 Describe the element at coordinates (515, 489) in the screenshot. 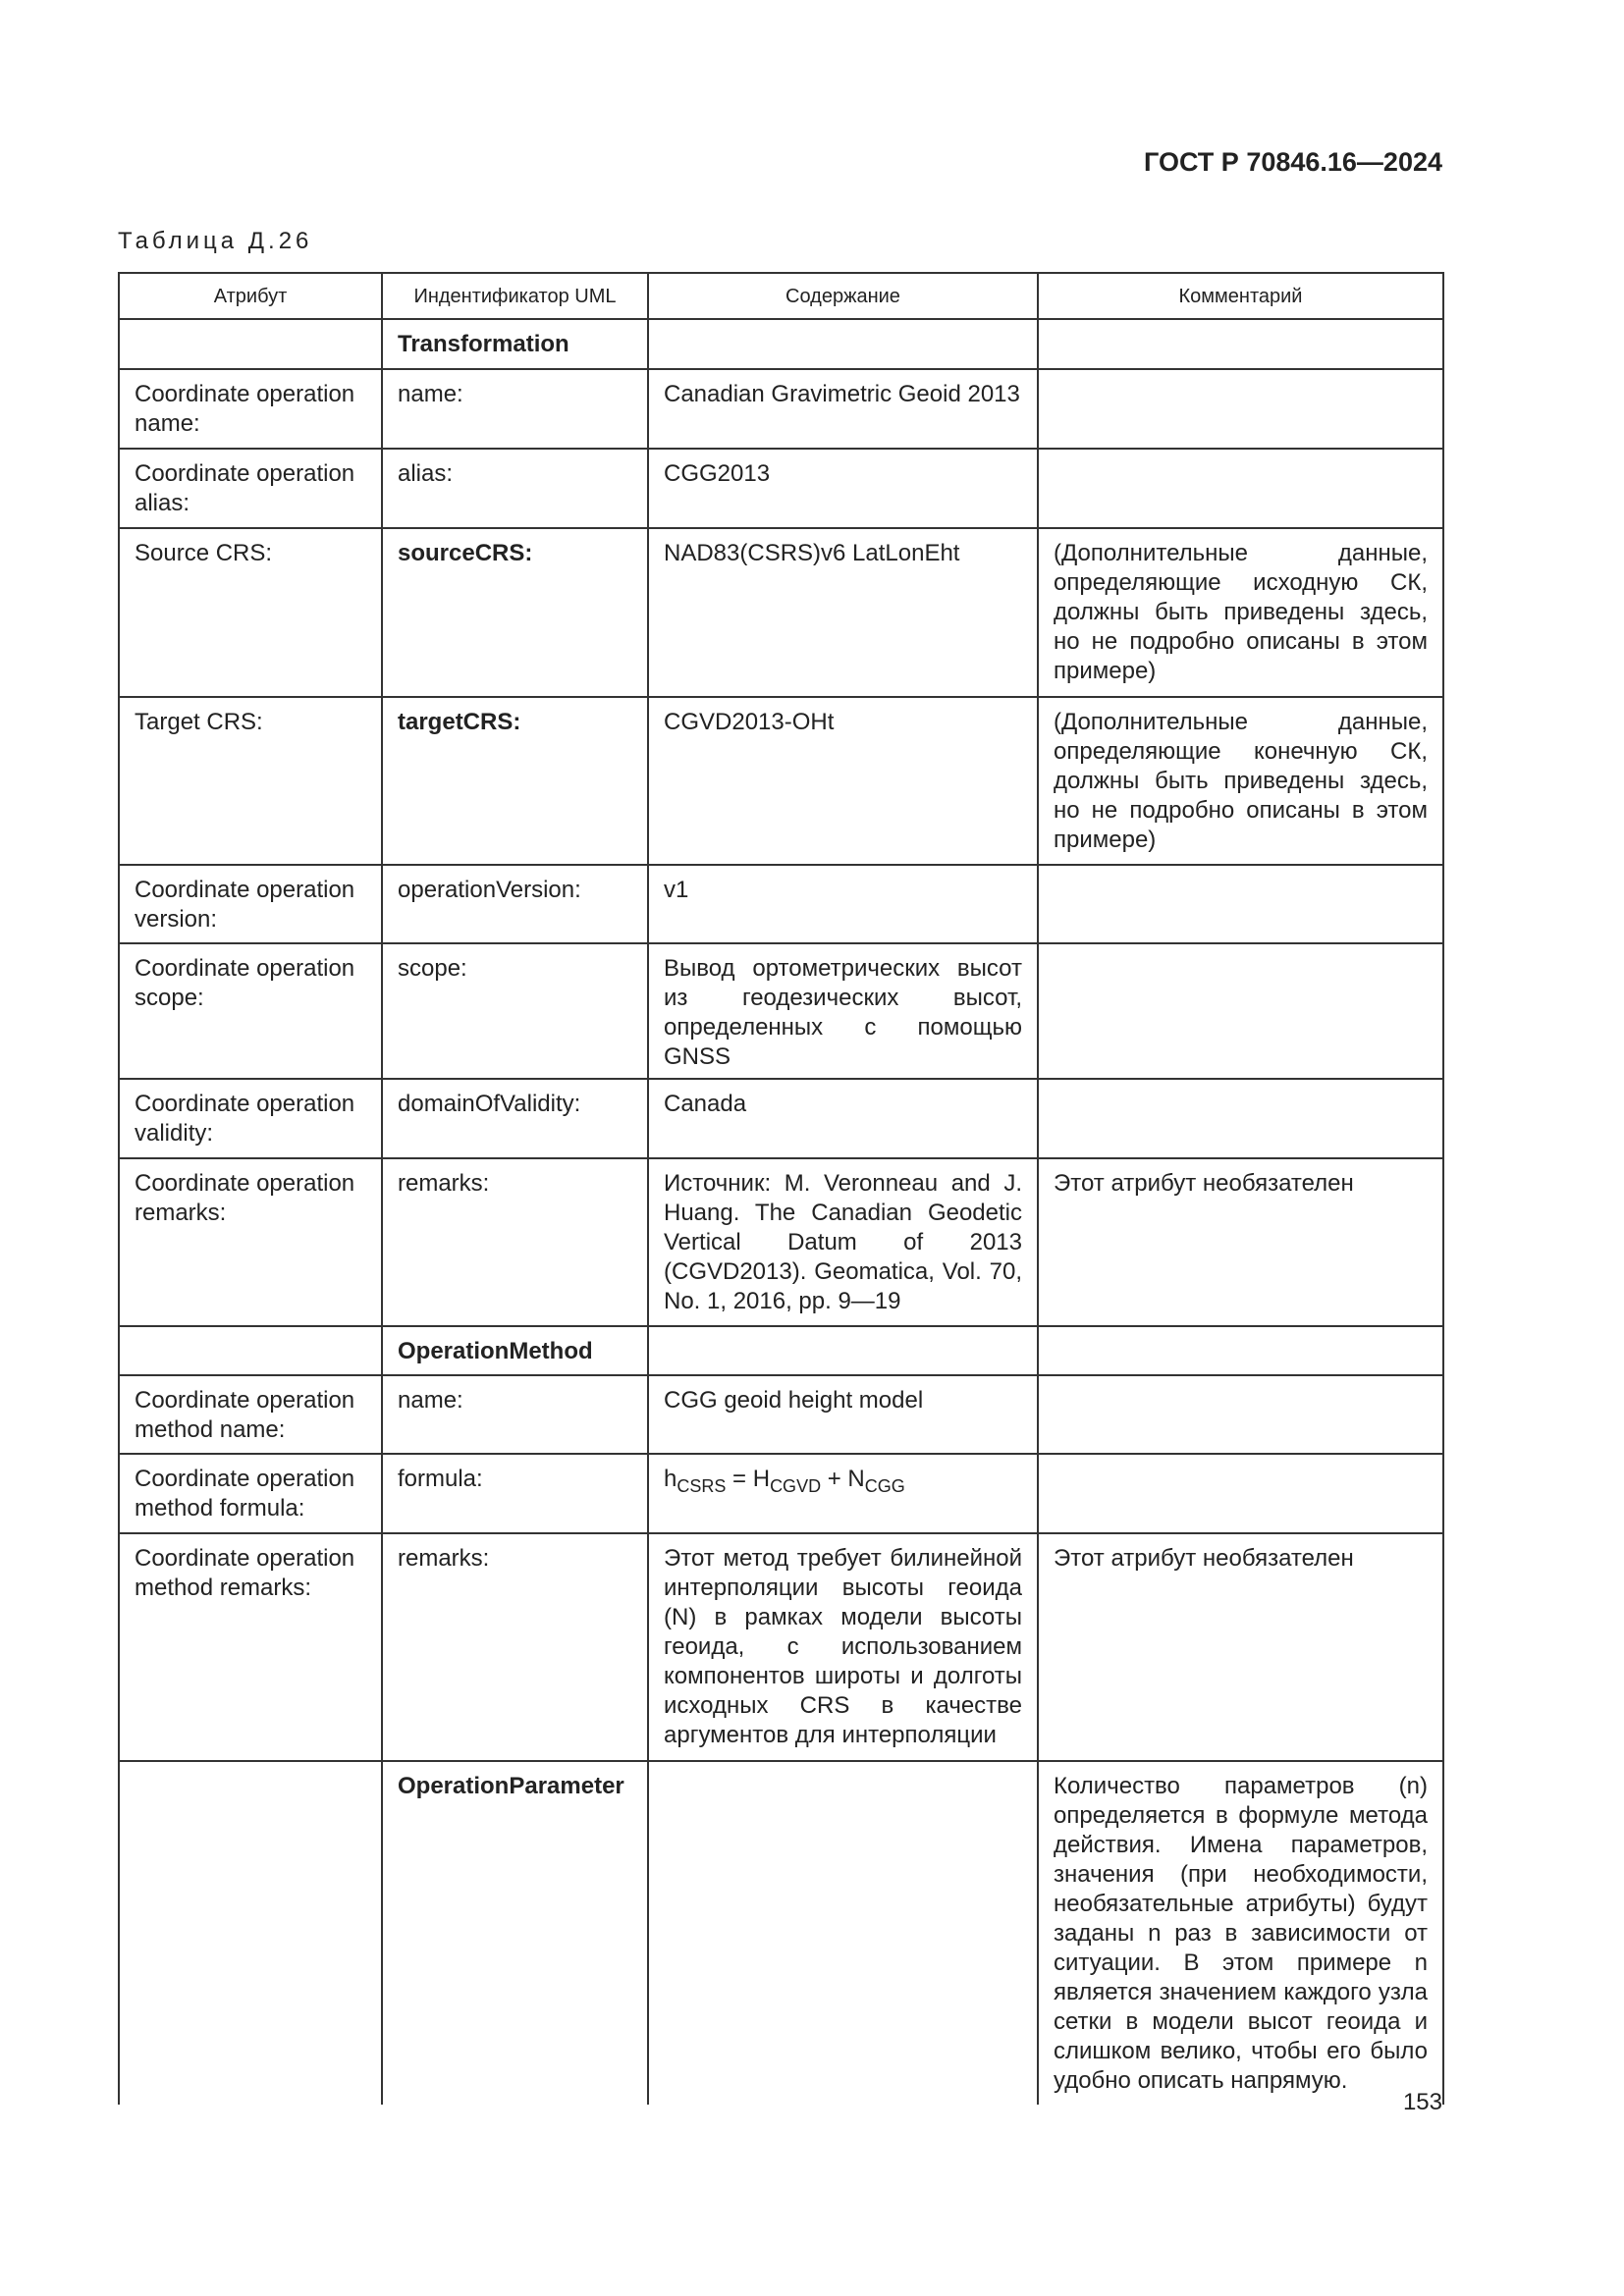

I see `table-cell: alias:` at that location.